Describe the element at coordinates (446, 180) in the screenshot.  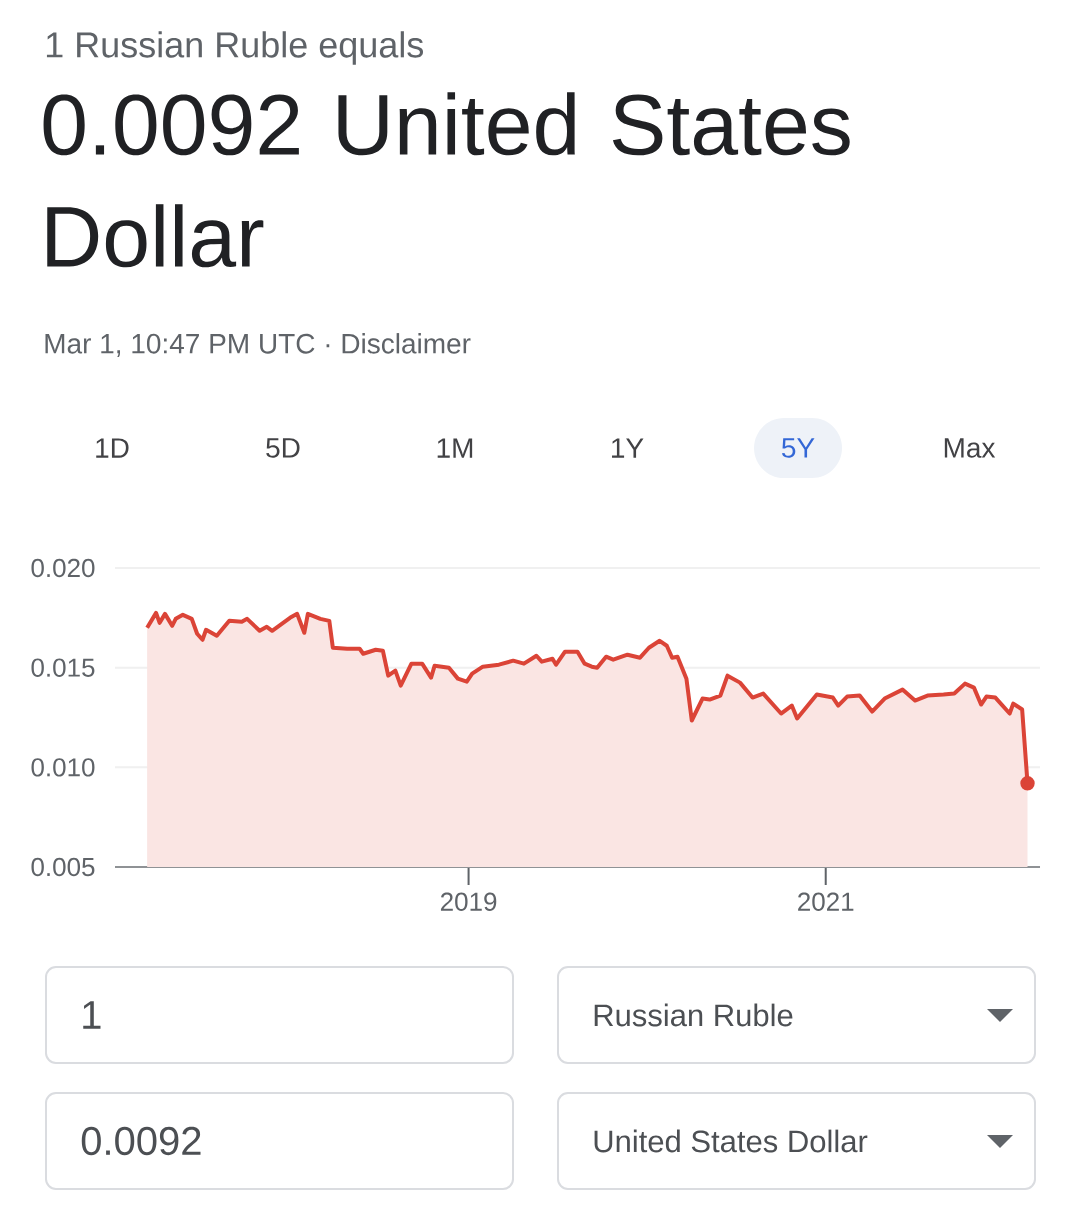
I see `chart-subtitle: 0.0092 United States Dollar` at that location.